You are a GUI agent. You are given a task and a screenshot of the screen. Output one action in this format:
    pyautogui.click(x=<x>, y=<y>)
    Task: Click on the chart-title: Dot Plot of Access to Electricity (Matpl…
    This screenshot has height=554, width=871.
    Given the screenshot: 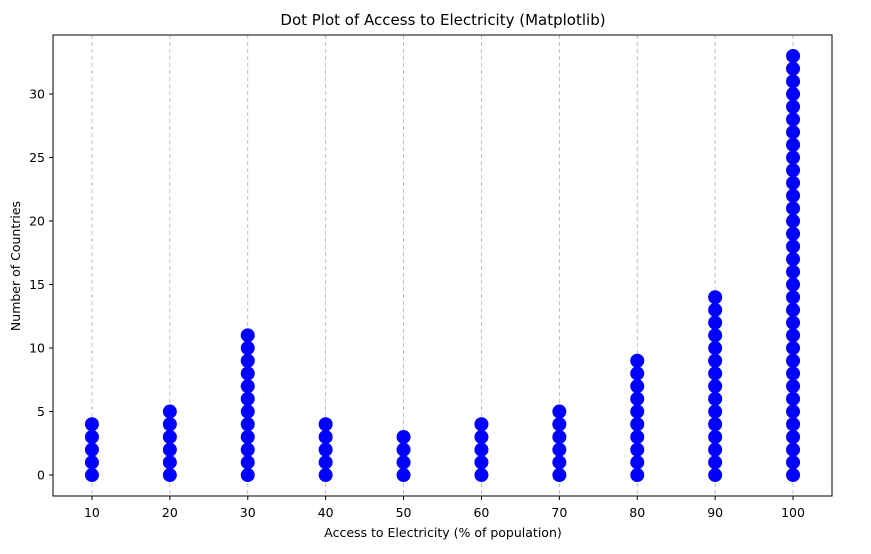 What is the action you would take?
    pyautogui.click(x=442, y=20)
    